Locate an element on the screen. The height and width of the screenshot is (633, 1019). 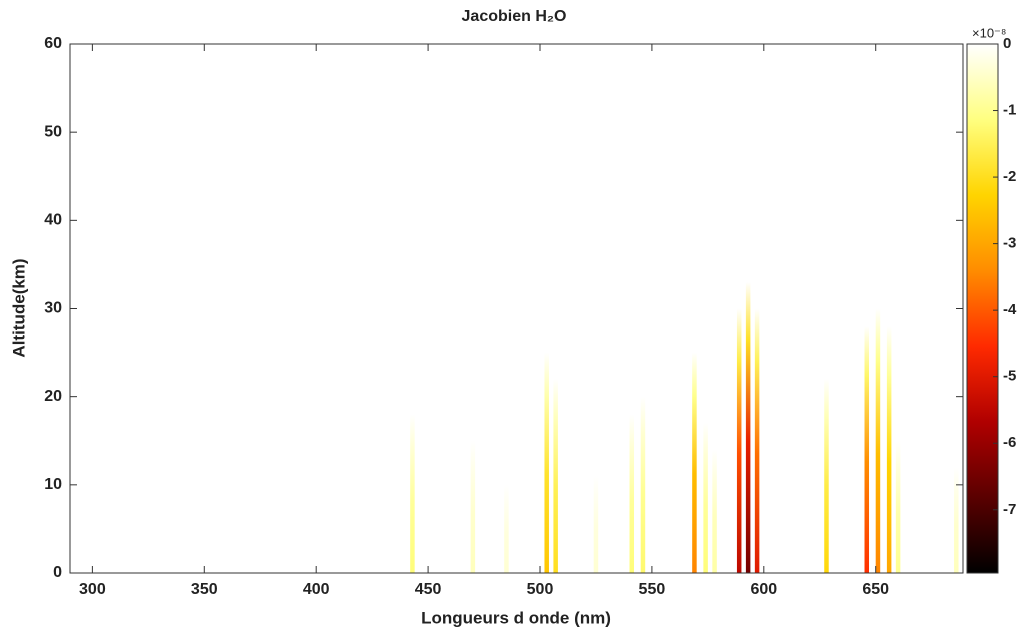
x-tick-label: 600 is located at coordinates (763, 589).